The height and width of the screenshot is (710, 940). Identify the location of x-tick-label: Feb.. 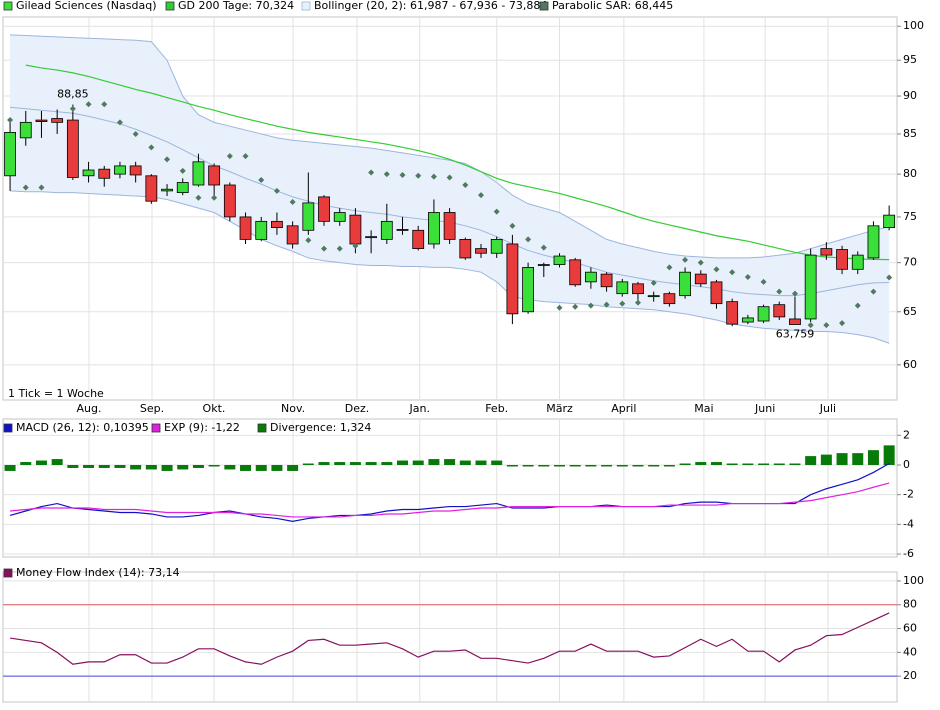
(496, 408).